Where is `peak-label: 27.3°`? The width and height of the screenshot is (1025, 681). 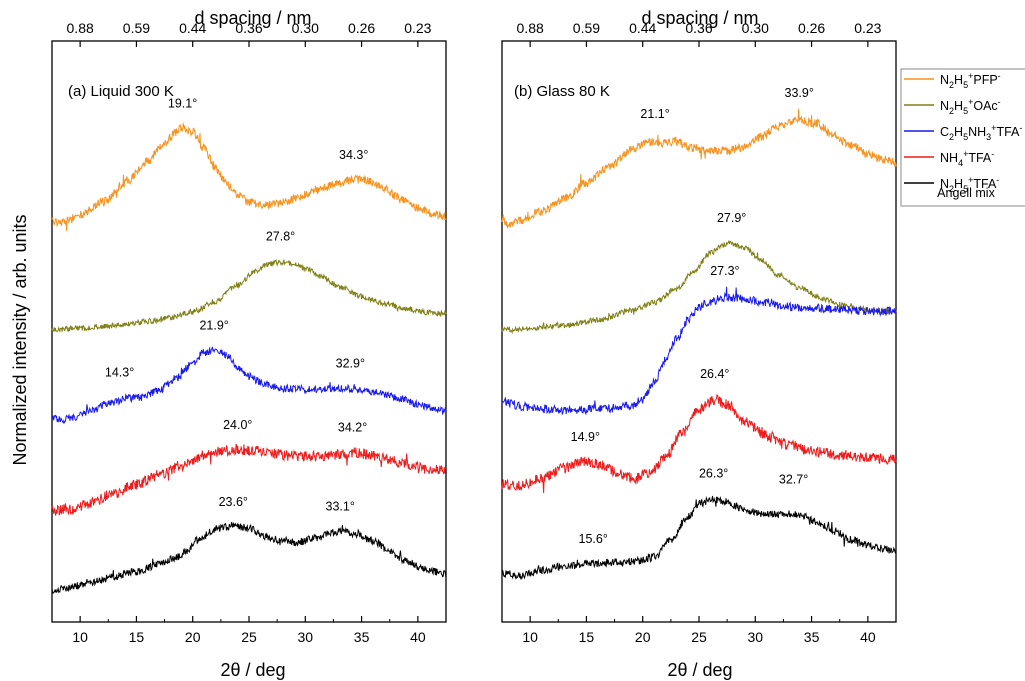
peak-label: 27.3° is located at coordinates (724, 271).